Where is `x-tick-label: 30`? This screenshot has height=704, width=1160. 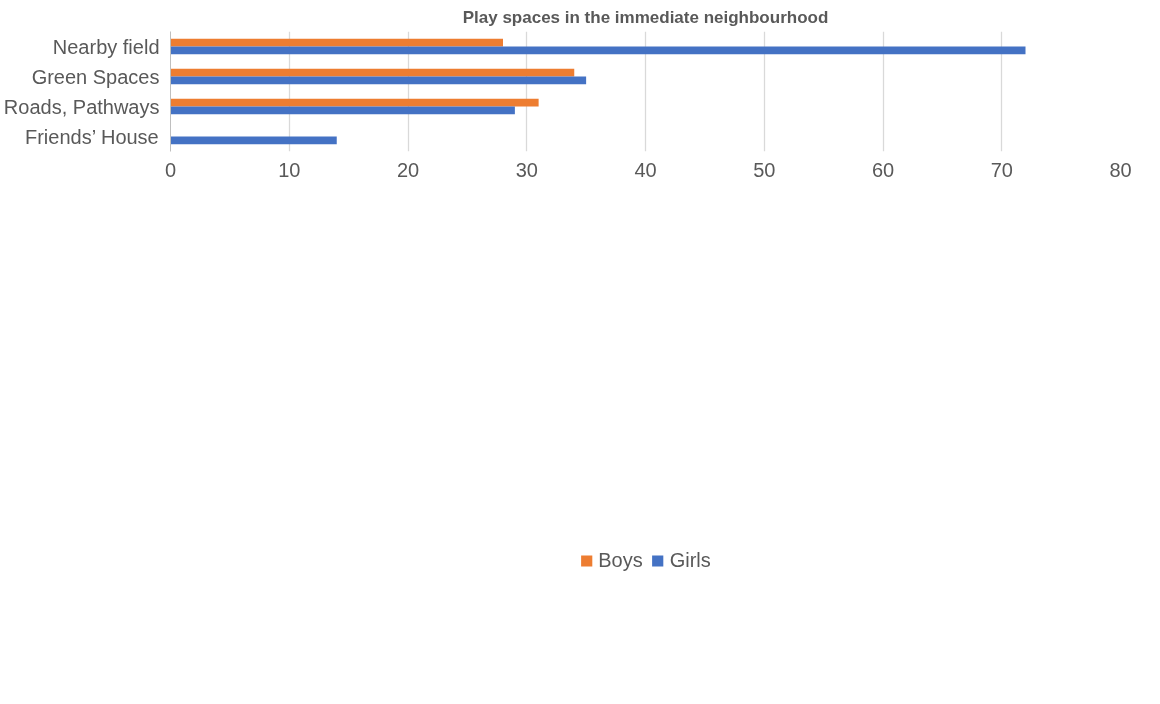 x-tick-label: 30 is located at coordinates (526, 169).